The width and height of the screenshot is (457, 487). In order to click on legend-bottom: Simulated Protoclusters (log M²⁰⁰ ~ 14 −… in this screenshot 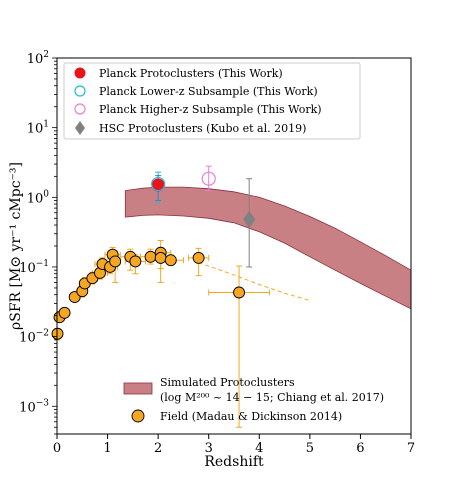, I will do `click(253, 399)`.